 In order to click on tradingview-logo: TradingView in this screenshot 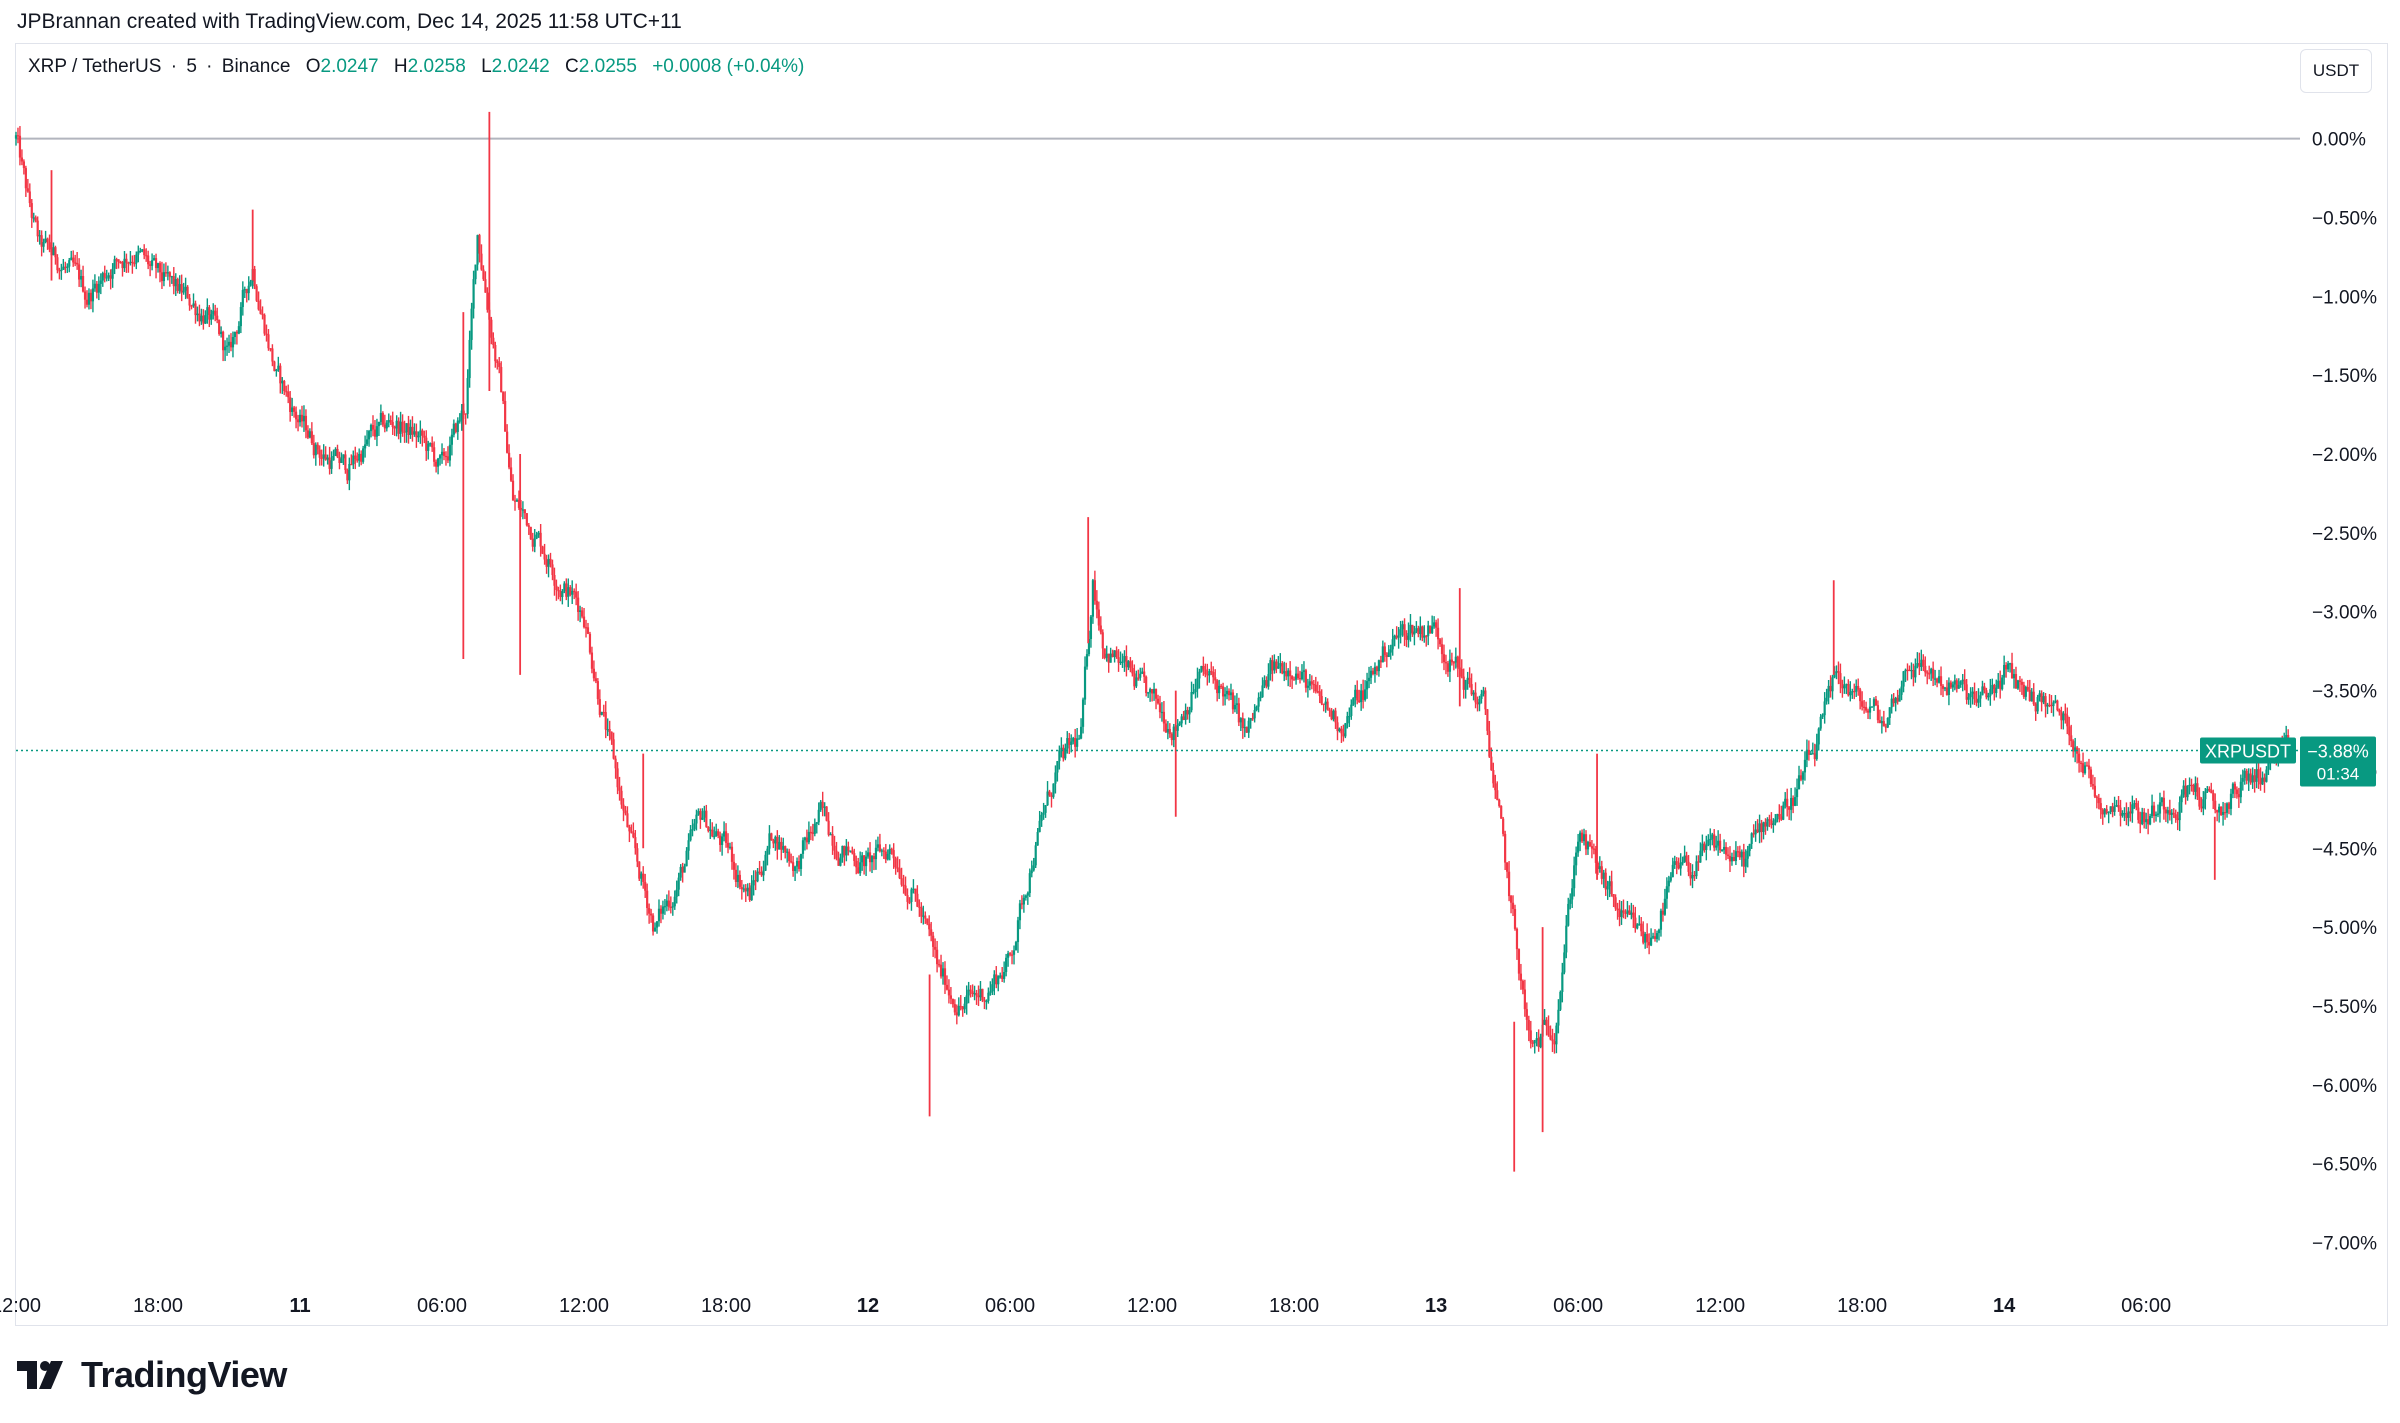, I will do `click(152, 1375)`.